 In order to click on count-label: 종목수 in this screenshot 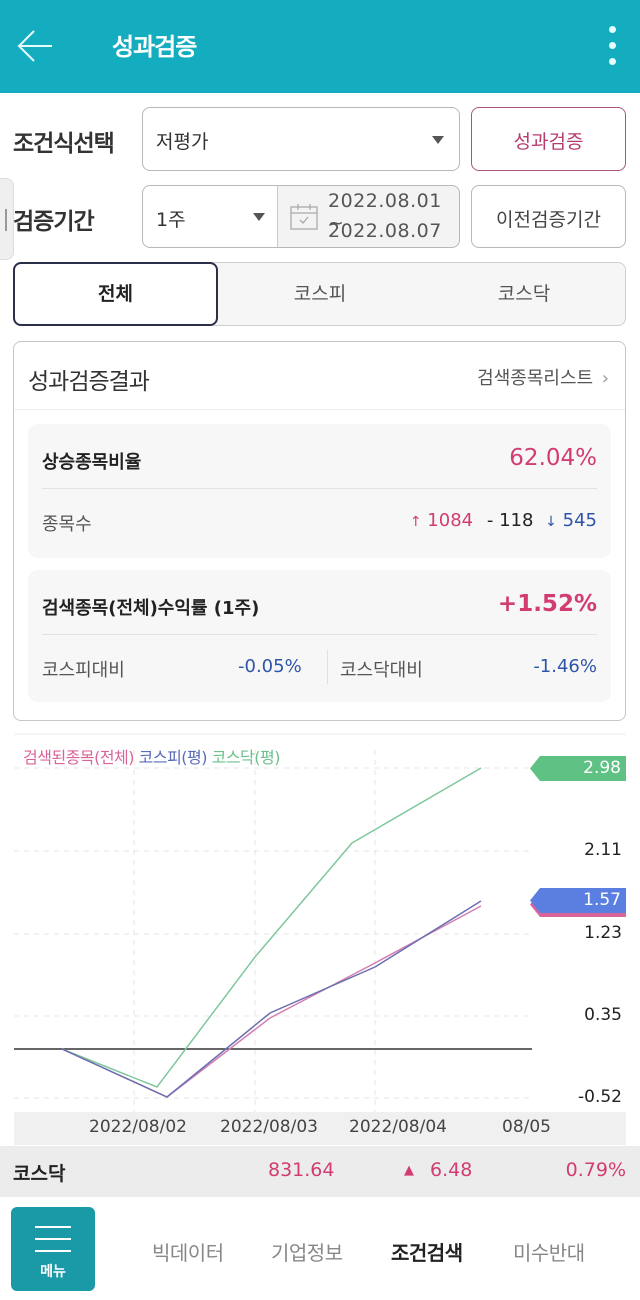, I will do `click(67, 524)`.